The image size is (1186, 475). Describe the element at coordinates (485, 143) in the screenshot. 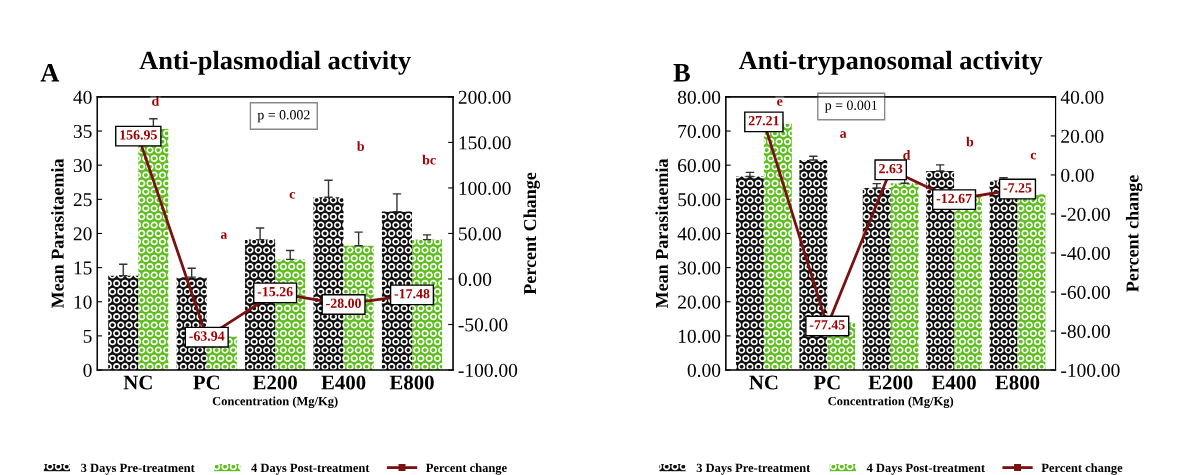

I see `y2-tick-label: 150.00` at that location.